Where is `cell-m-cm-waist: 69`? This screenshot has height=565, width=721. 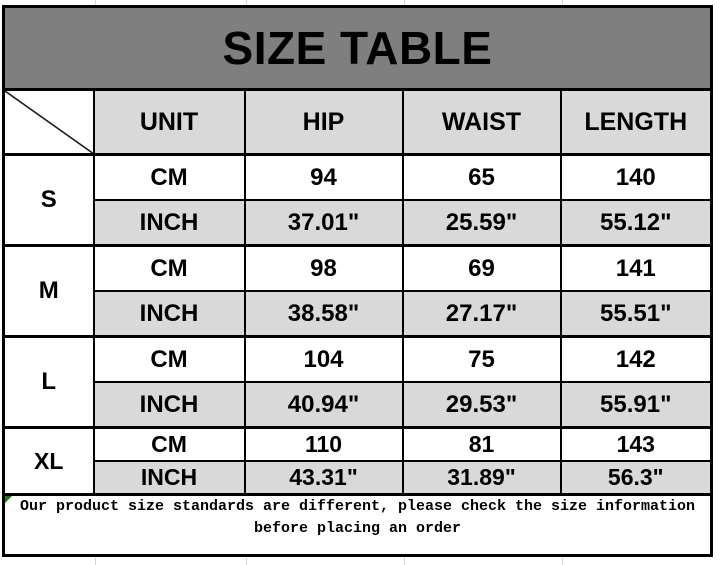 cell-m-cm-waist: 69 is located at coordinates (481, 268).